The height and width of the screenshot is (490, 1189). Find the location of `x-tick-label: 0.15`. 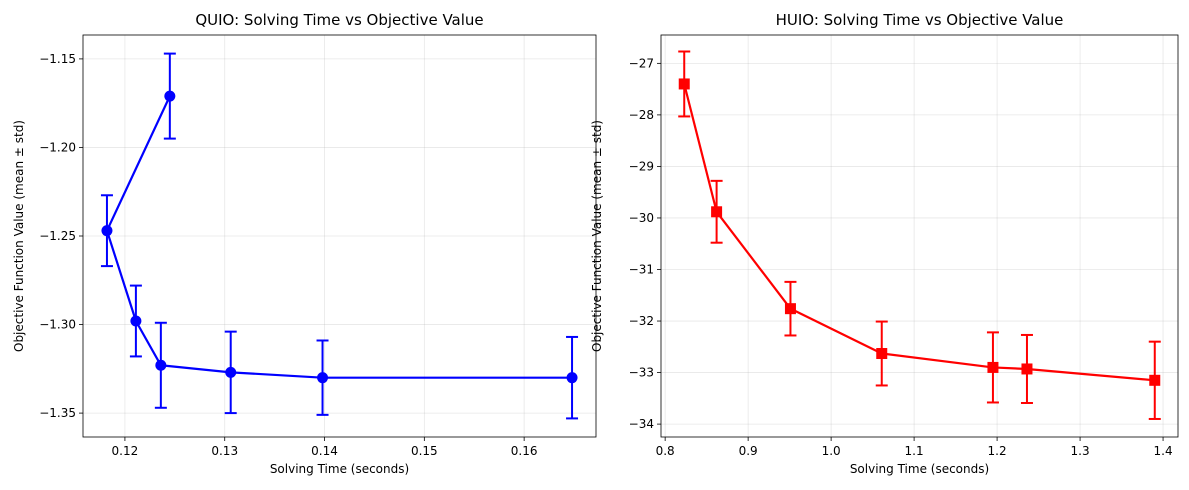

x-tick-label: 0.15 is located at coordinates (424, 451).